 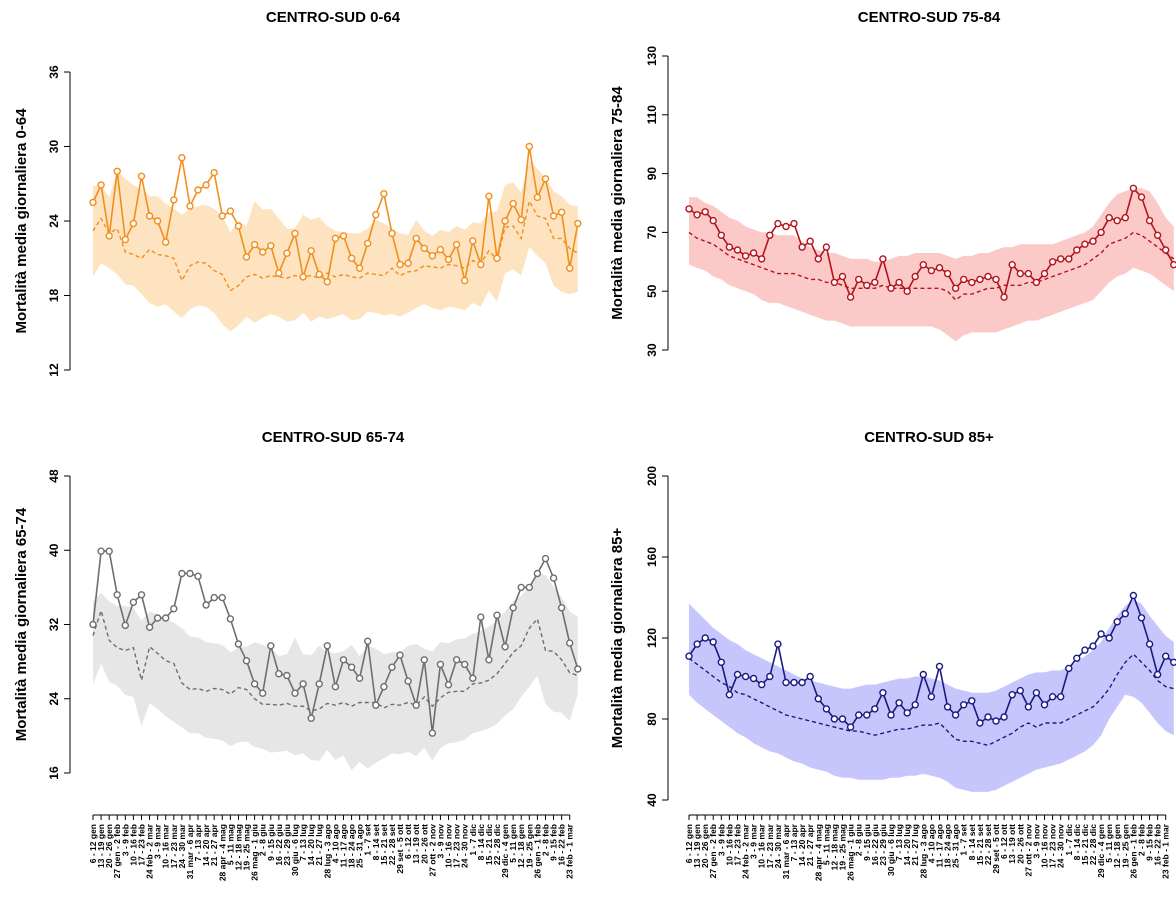 What do you see at coordinates (424, 844) in the screenshot?
I see `x-tick-label: 20 - 26 ott` at bounding box center [424, 844].